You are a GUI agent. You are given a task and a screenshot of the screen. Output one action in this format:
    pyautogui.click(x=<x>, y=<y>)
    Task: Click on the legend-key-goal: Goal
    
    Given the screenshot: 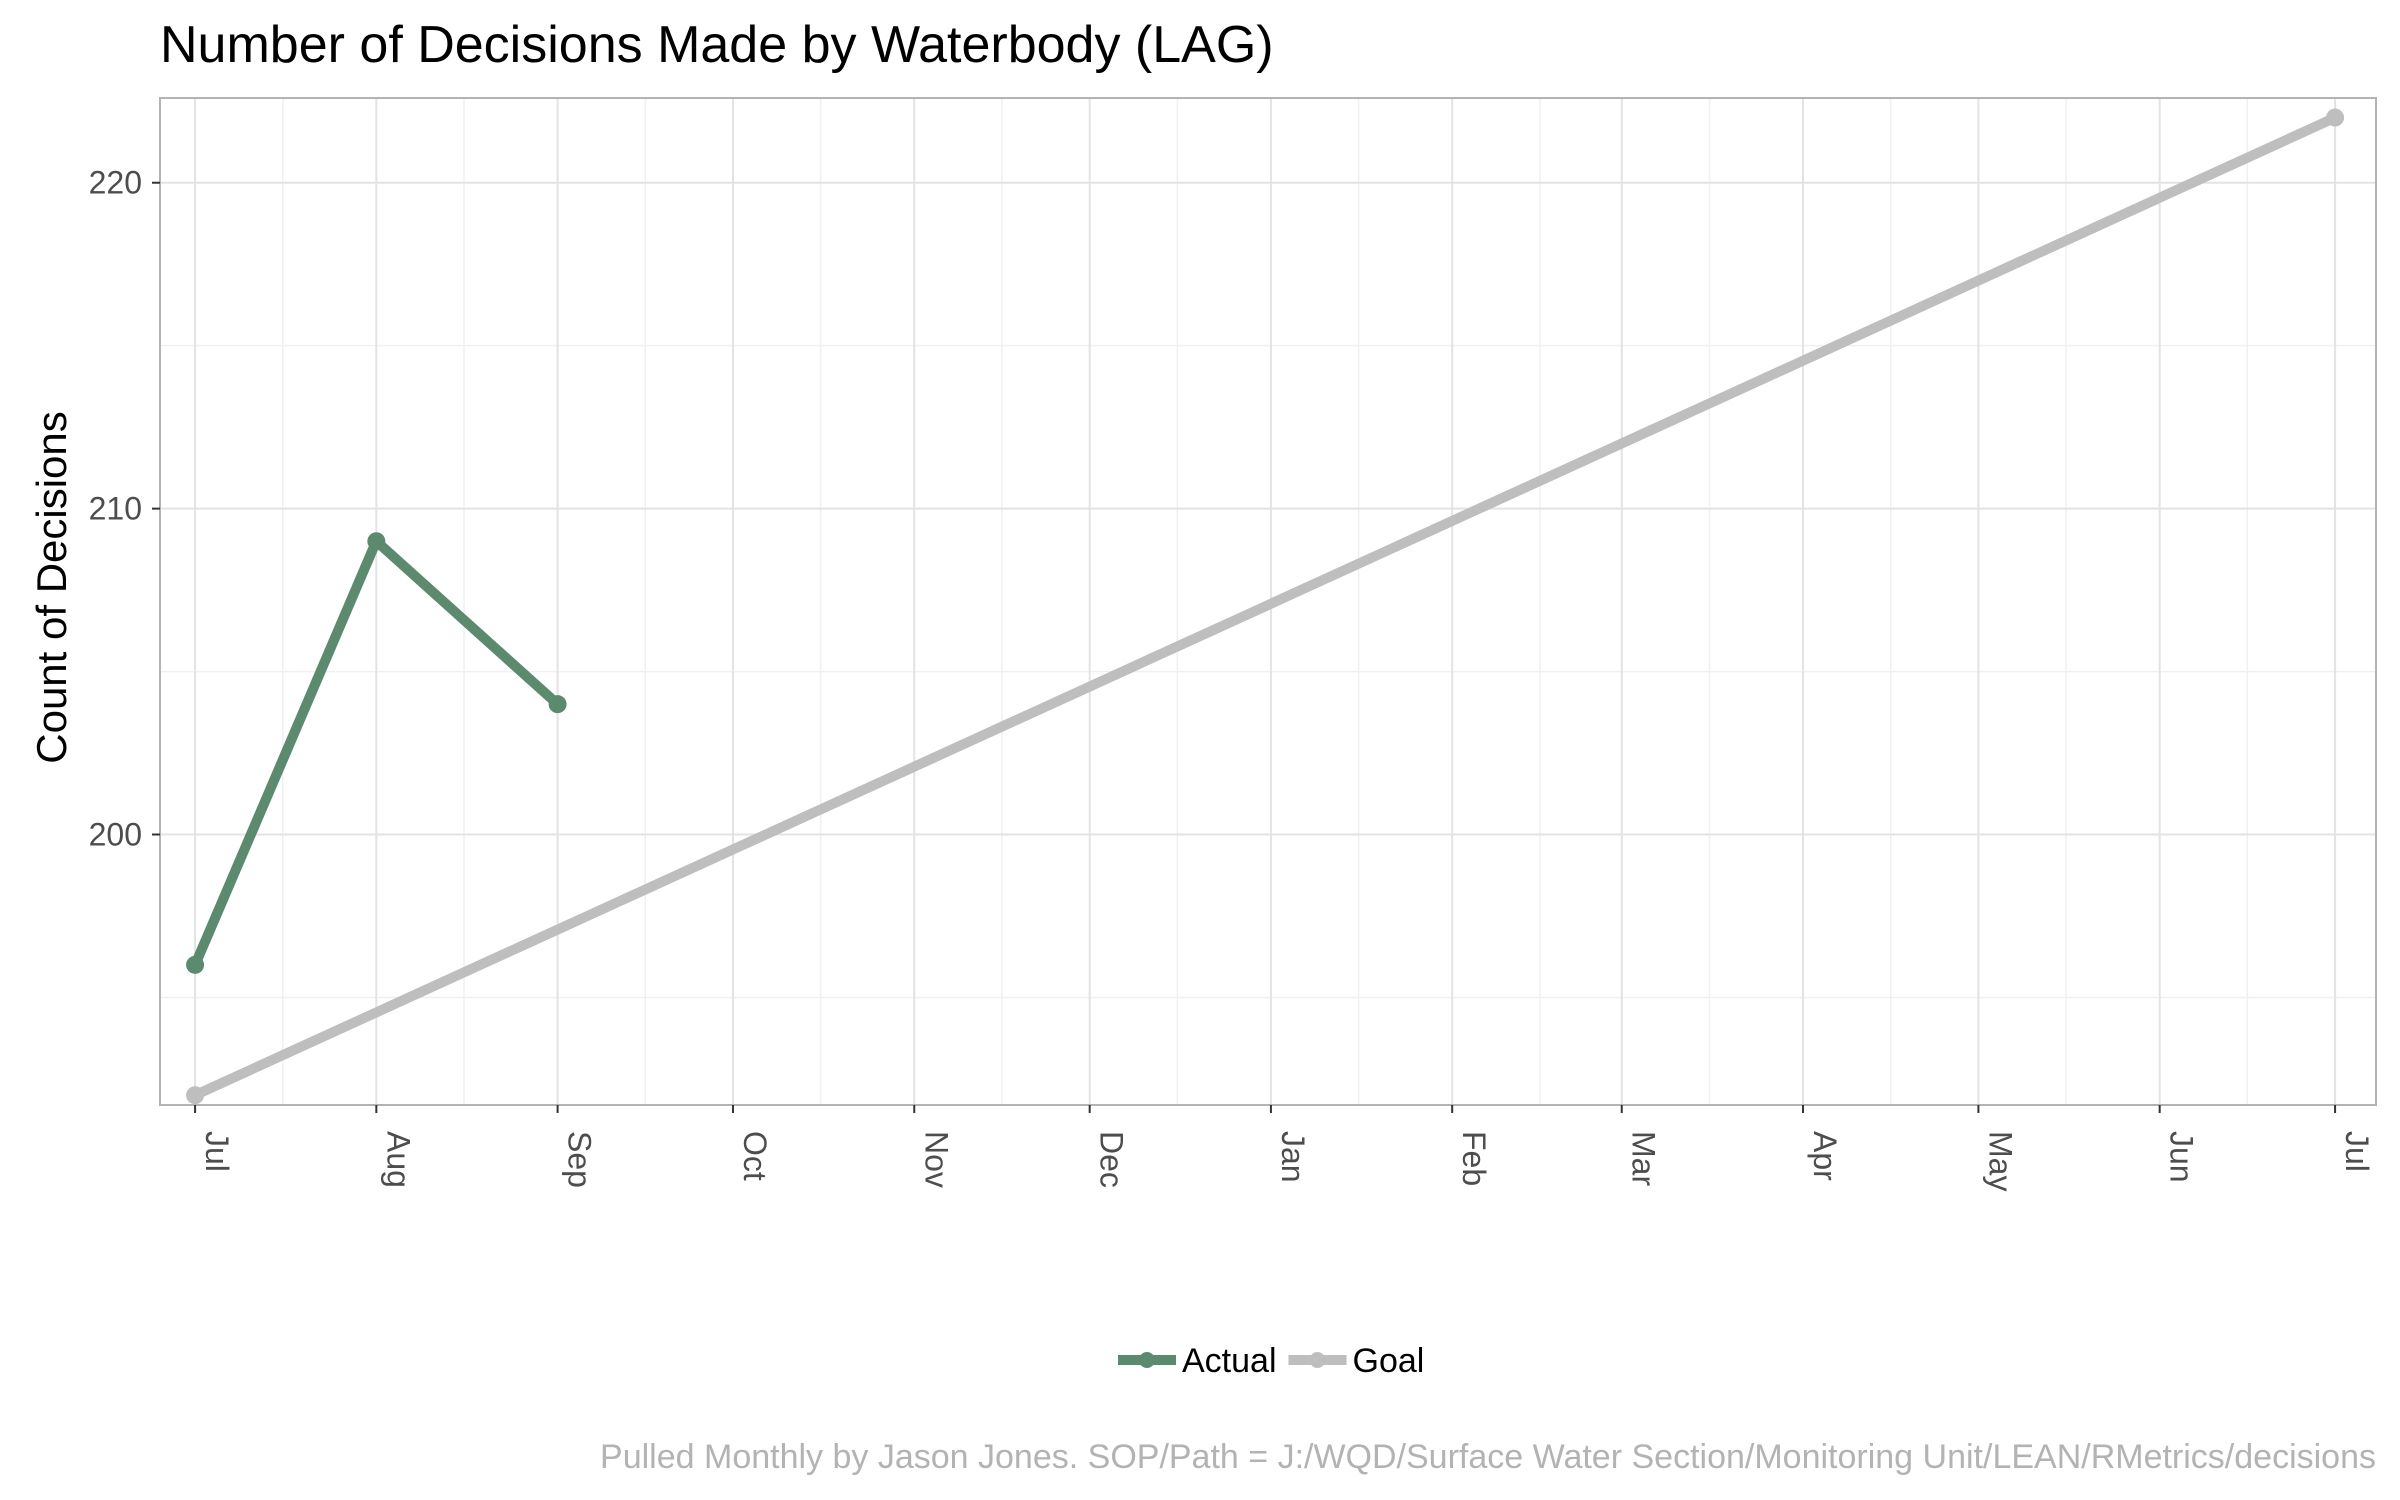 What is the action you would take?
    pyautogui.click(x=1356, y=1361)
    